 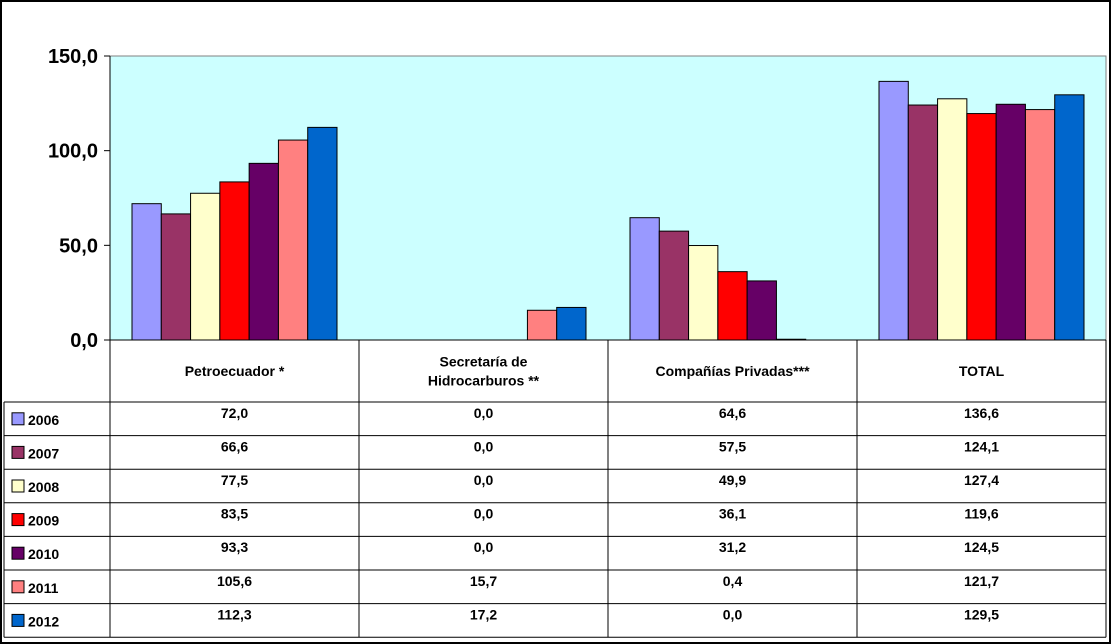 I want to click on data-cell-value: 49,9, so click(x=732, y=480).